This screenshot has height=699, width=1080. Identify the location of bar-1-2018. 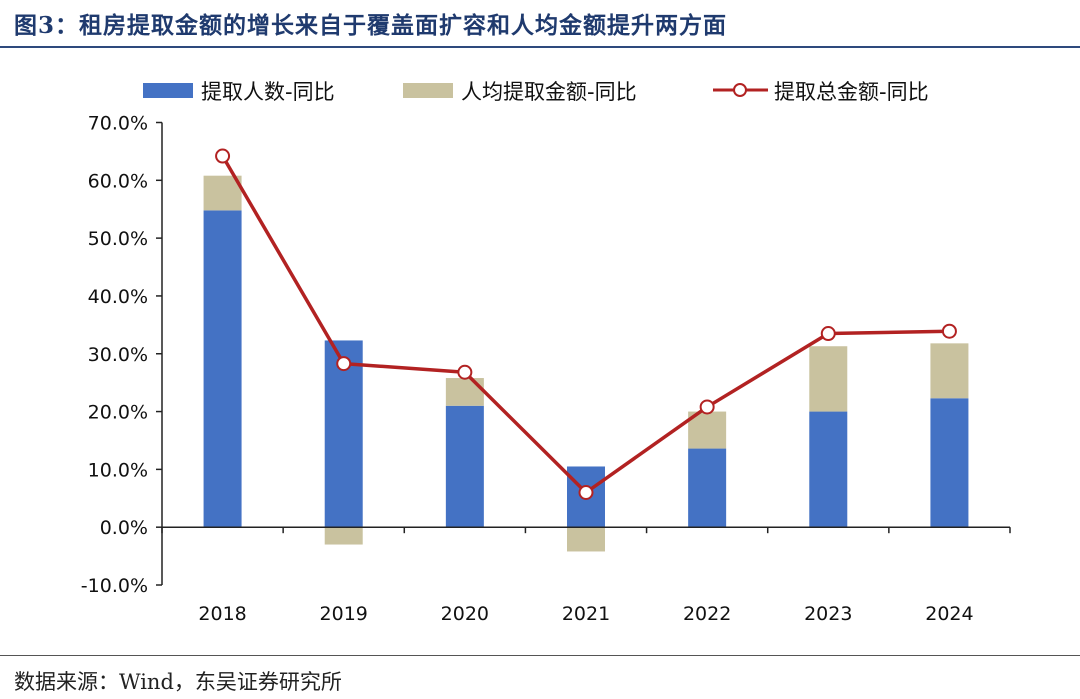
(222, 369).